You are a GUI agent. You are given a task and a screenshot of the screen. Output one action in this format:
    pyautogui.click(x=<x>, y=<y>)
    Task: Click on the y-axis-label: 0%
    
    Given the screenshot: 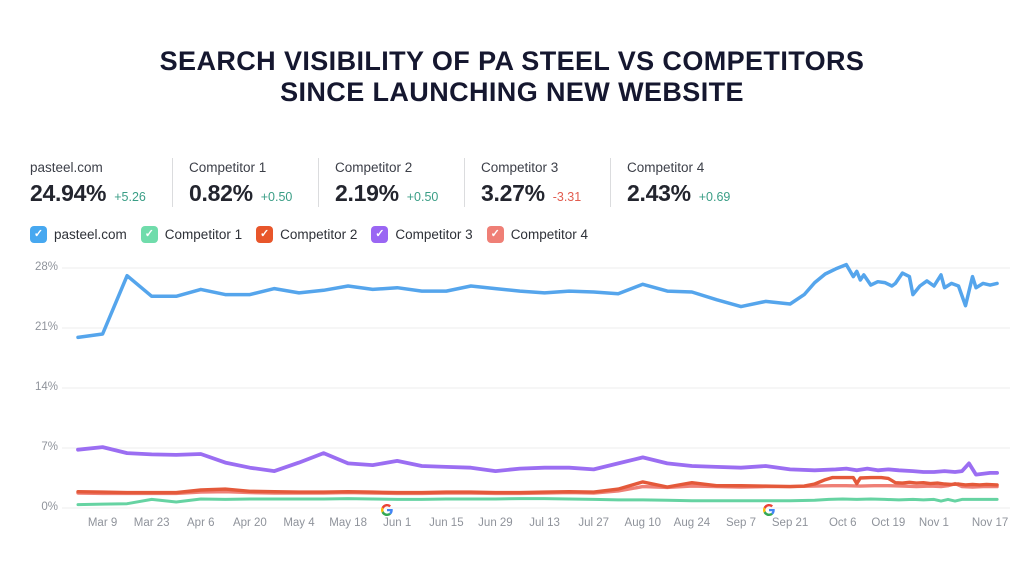 What is the action you would take?
    pyautogui.click(x=49, y=507)
    